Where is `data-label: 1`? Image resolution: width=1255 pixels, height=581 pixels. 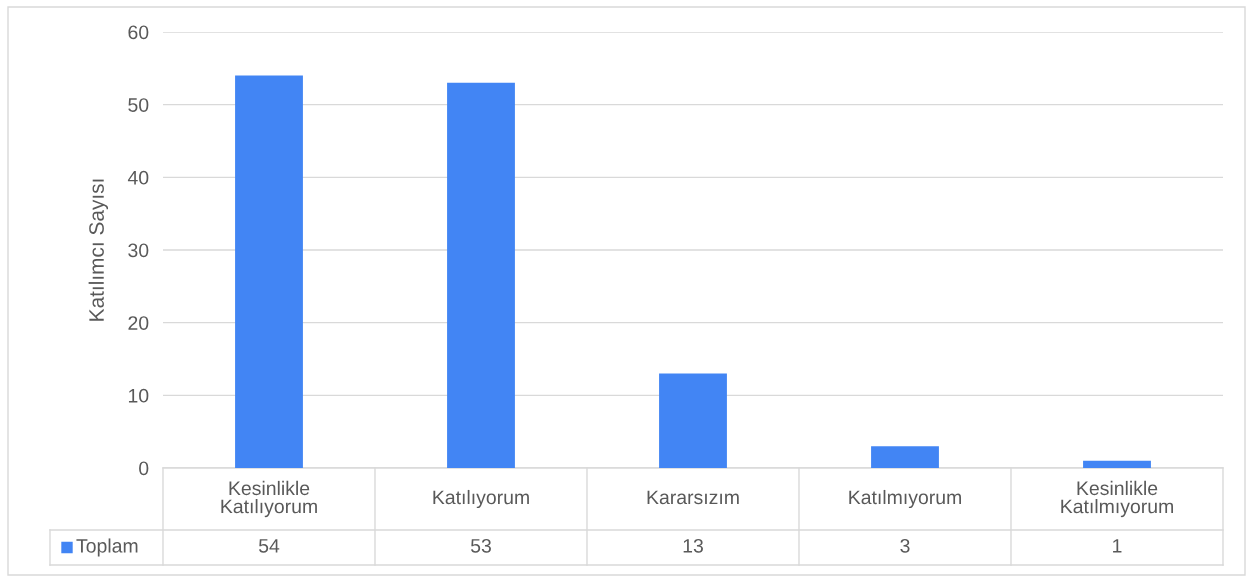 data-label: 1 is located at coordinates (1117, 546).